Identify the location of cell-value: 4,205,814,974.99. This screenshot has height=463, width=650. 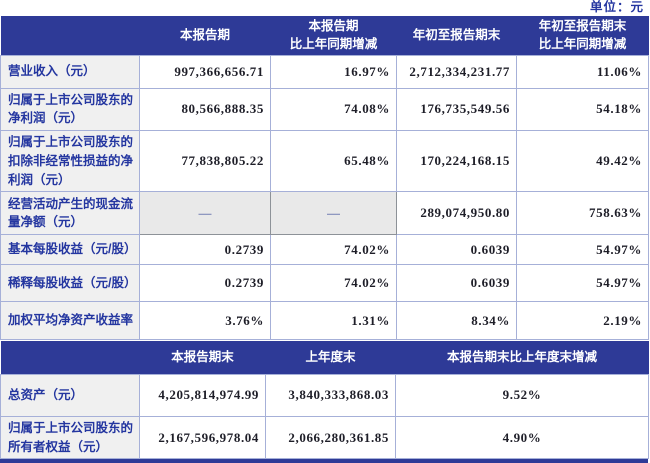
(202, 395).